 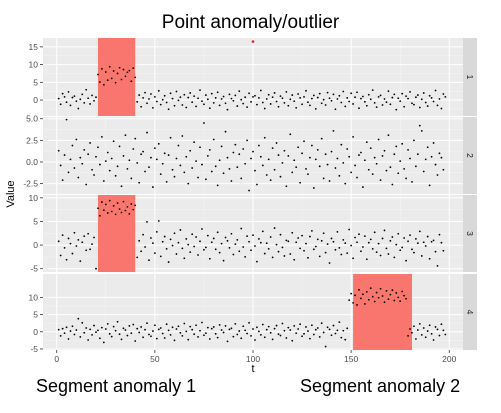 I want to click on y-tick-label: 5, so click(x=35, y=82).